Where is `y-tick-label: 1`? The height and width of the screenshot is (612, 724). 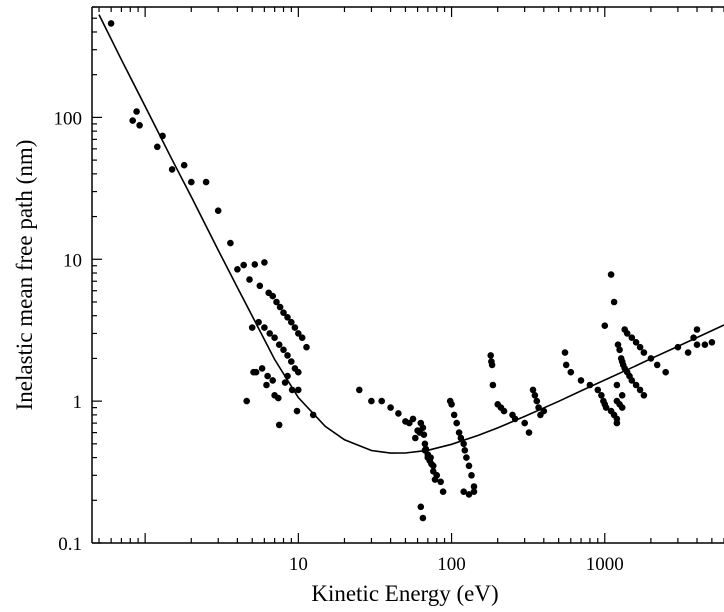
y-tick-label: 1 is located at coordinates (78, 402).